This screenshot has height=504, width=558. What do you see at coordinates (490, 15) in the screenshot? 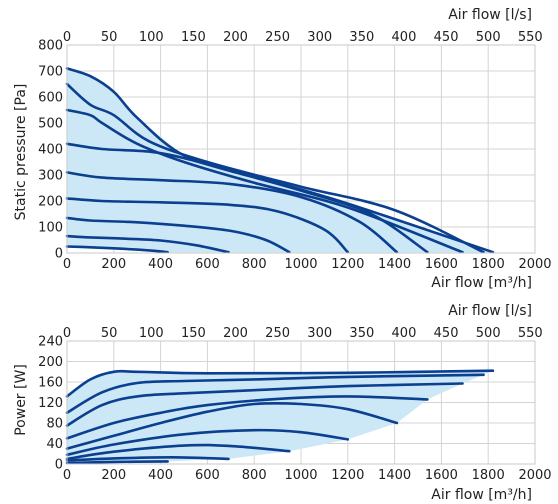
I see `pressure-top-xlabel: Air flow [l/s]` at bounding box center [490, 15].